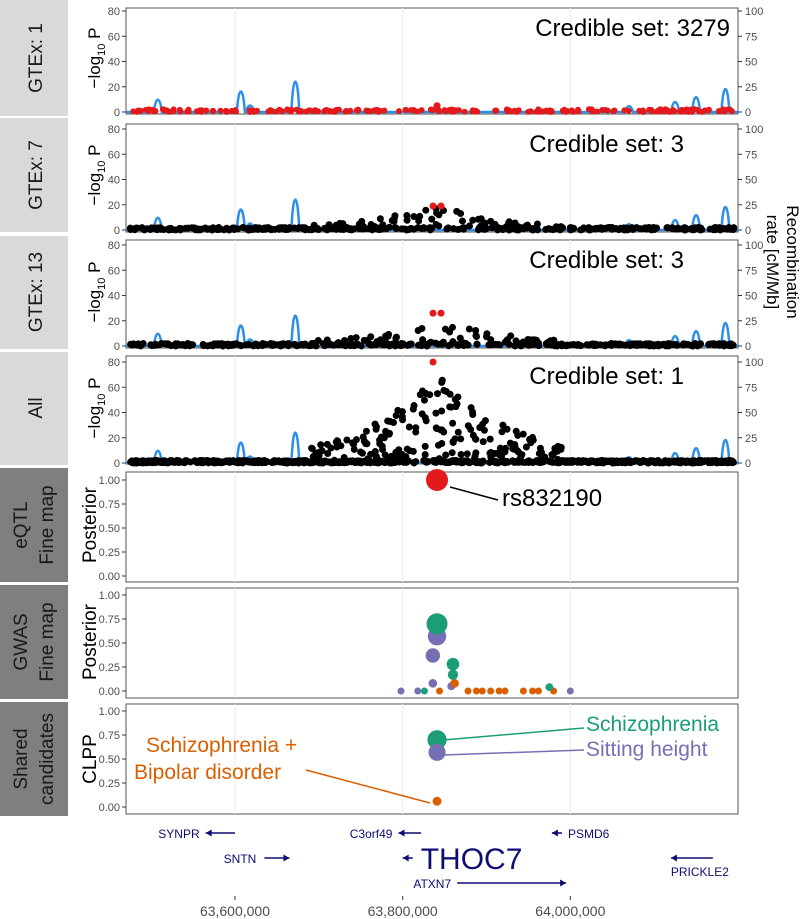 This screenshot has width=800, height=919. Describe the element at coordinates (432, 412) in the screenshot. I see `variant-points` at that location.